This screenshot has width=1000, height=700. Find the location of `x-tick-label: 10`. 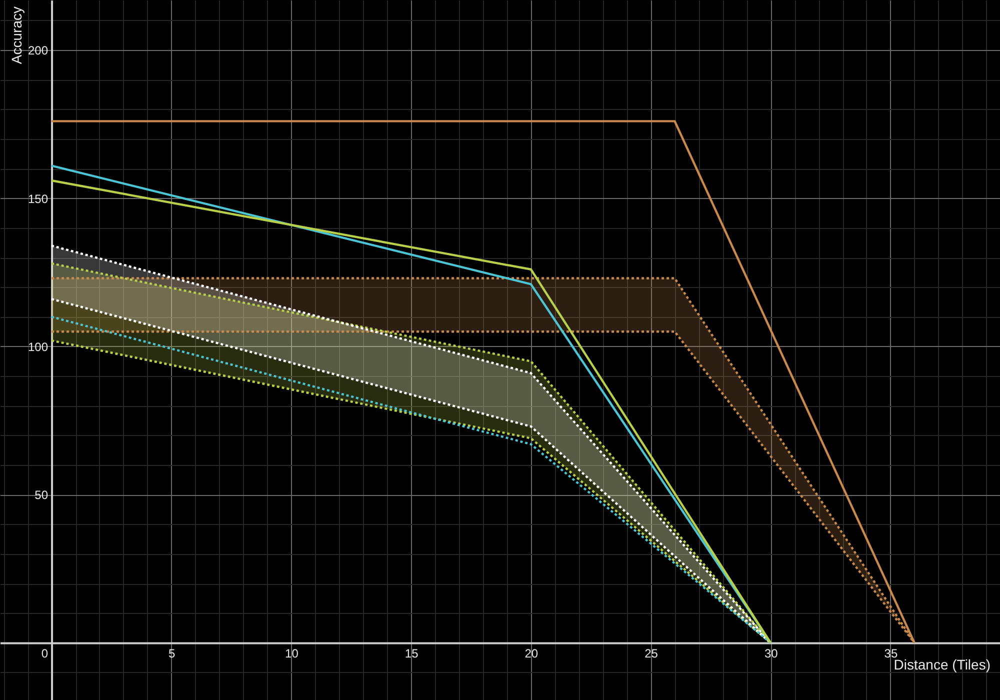

x-tick-label: 10 is located at coordinates (292, 653).